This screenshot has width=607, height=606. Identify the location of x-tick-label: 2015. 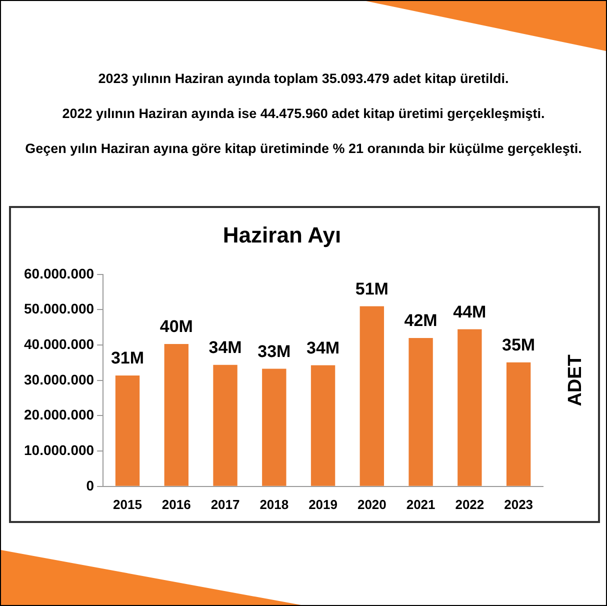
(127, 504).